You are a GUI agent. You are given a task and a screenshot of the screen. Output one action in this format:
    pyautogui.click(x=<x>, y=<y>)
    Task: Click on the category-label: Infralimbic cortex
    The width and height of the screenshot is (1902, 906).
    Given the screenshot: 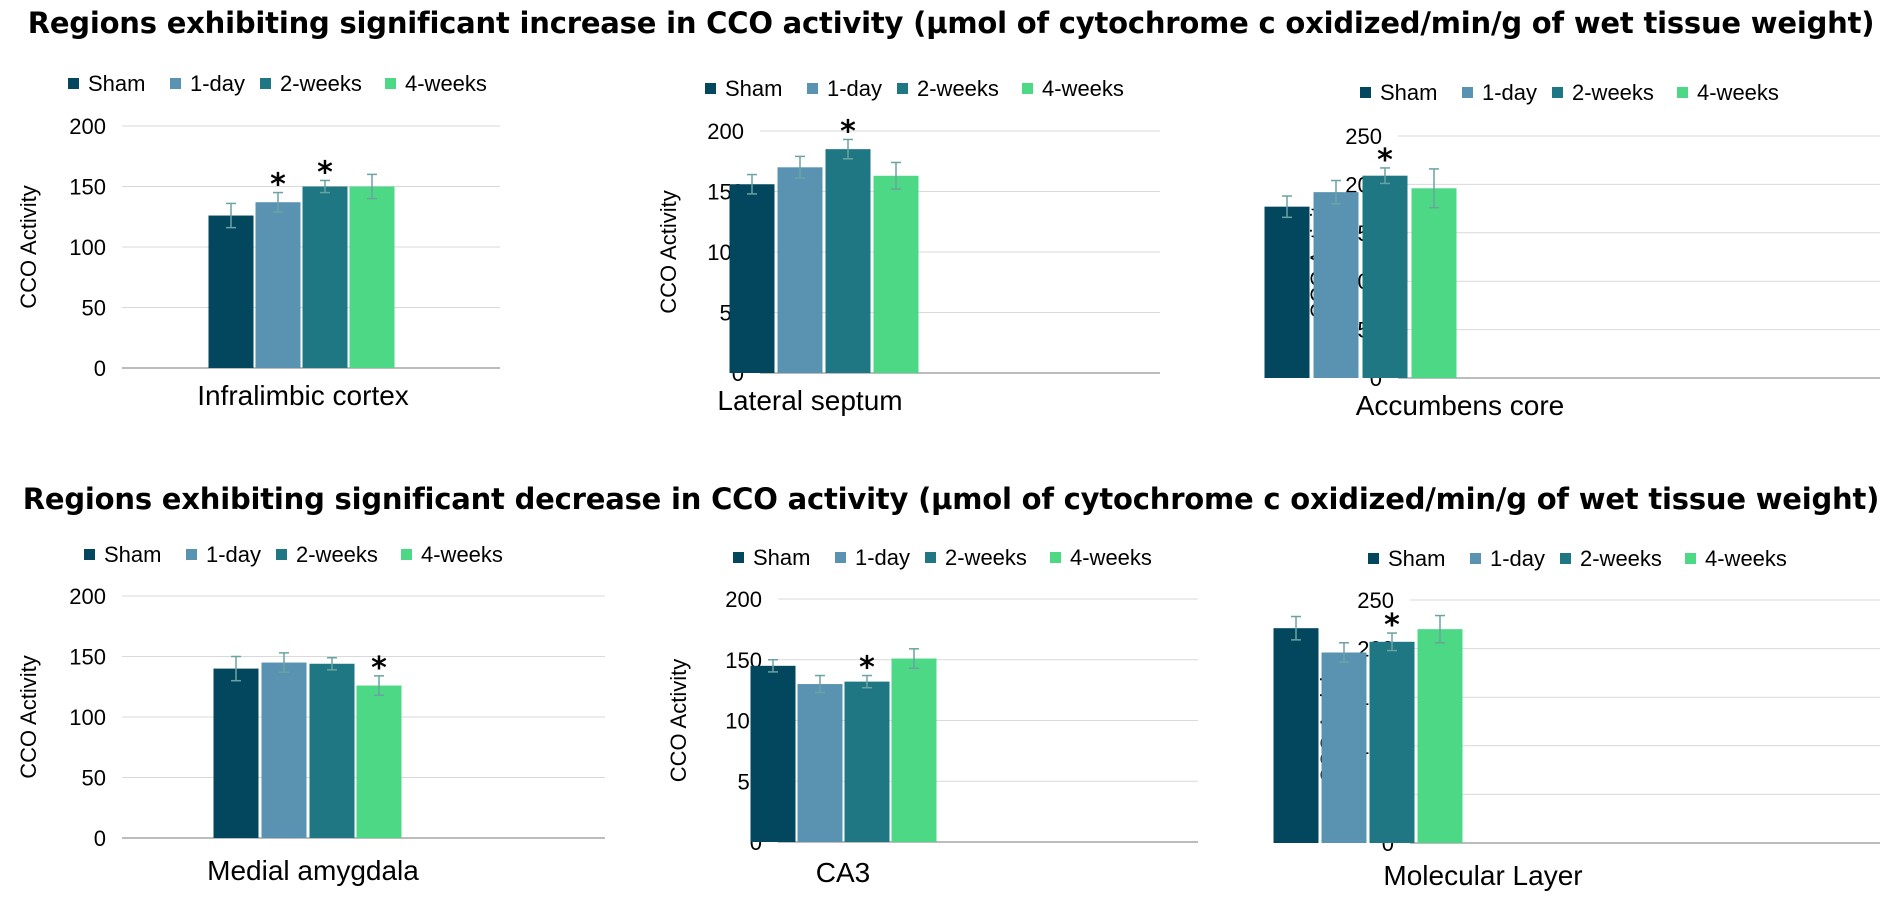 What is the action you would take?
    pyautogui.click(x=303, y=395)
    